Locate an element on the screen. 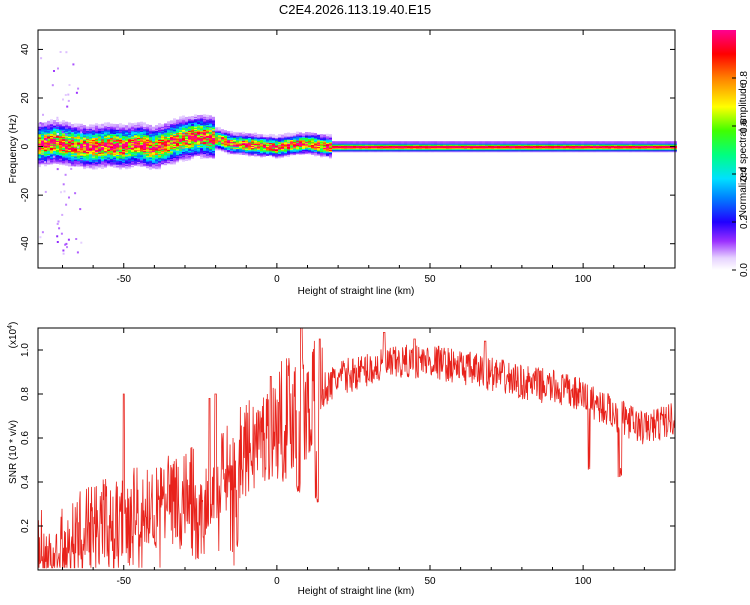  snr-scale-close: ) is located at coordinates (13, 323).